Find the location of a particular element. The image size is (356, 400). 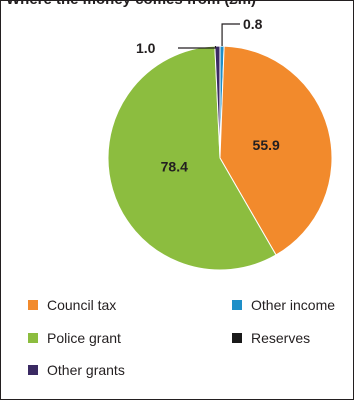

legend-swatch-police-grant is located at coordinates (33, 338).